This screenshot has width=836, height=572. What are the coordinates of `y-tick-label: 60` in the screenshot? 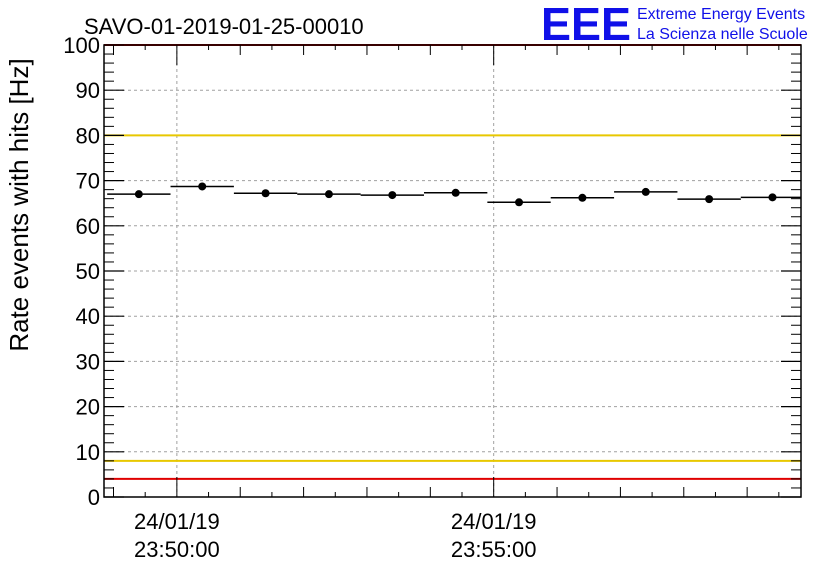 It's located at (88, 226).